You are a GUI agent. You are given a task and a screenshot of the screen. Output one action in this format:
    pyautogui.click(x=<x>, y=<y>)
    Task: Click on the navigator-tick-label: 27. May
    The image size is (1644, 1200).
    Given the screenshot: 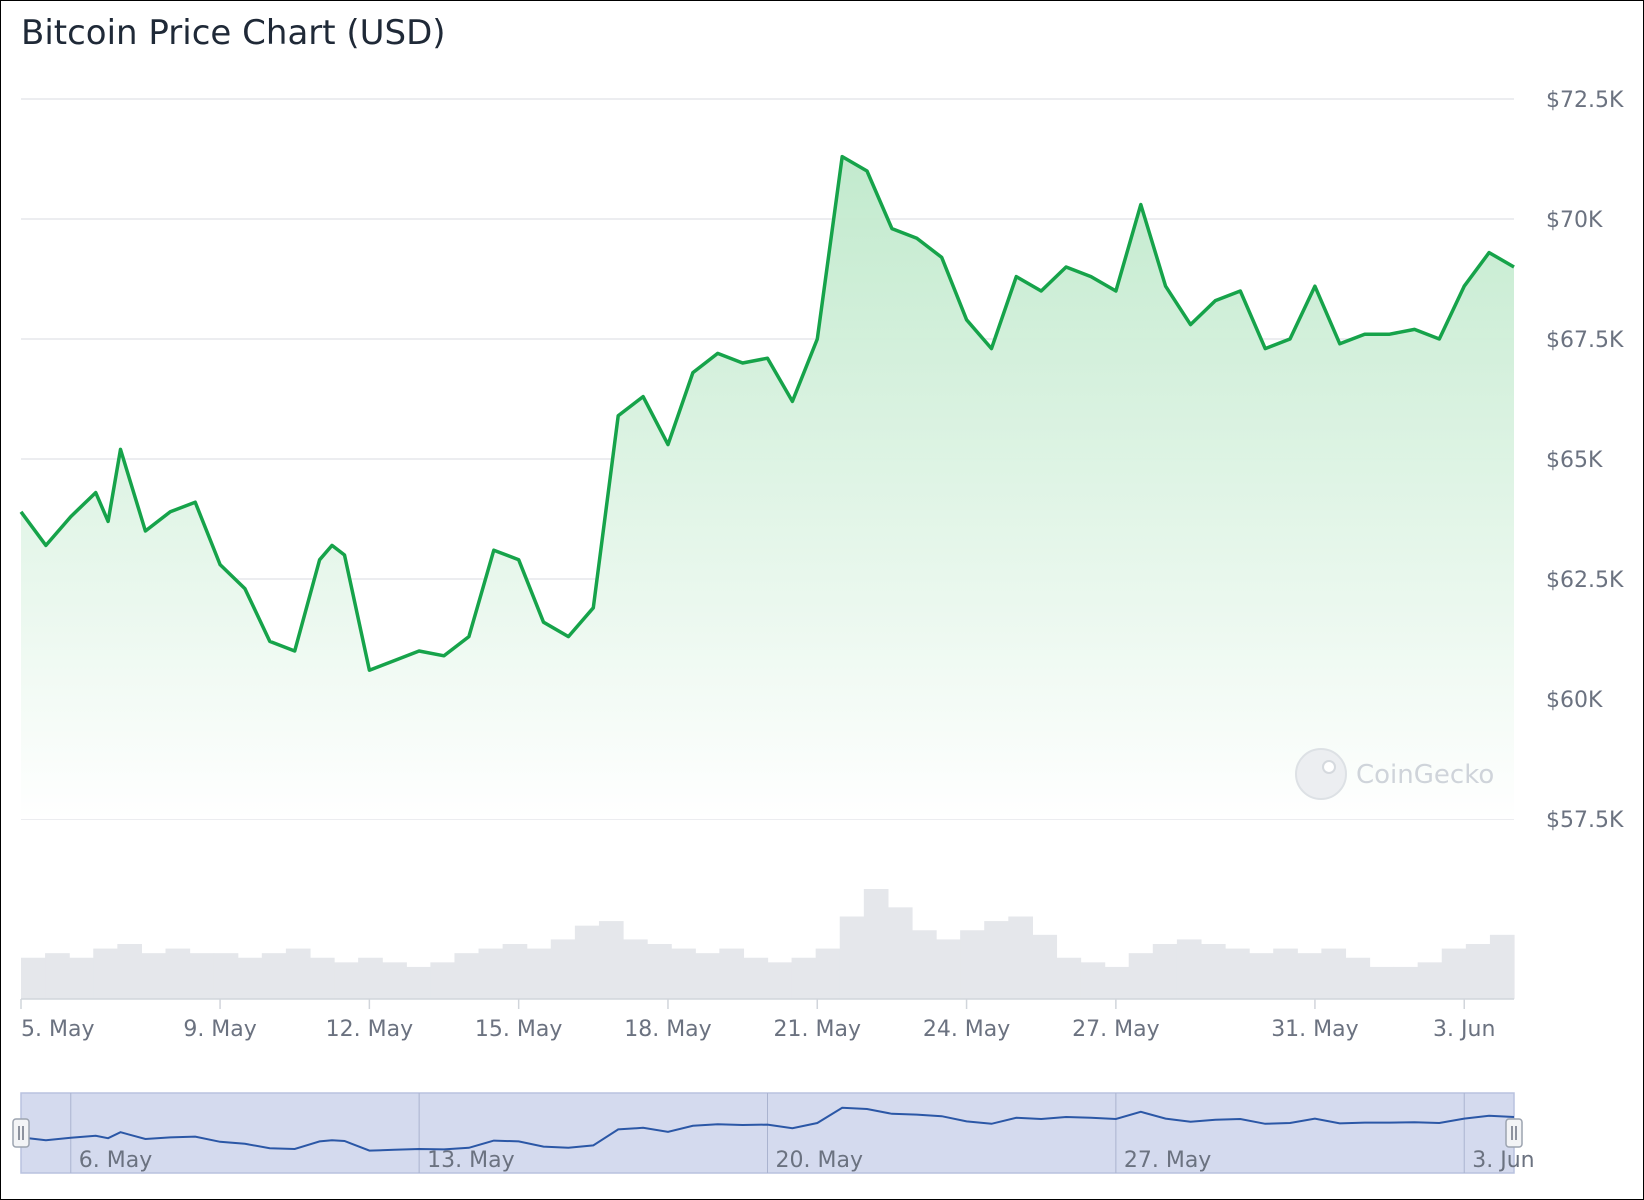 What is the action you would take?
    pyautogui.click(x=1167, y=1160)
    